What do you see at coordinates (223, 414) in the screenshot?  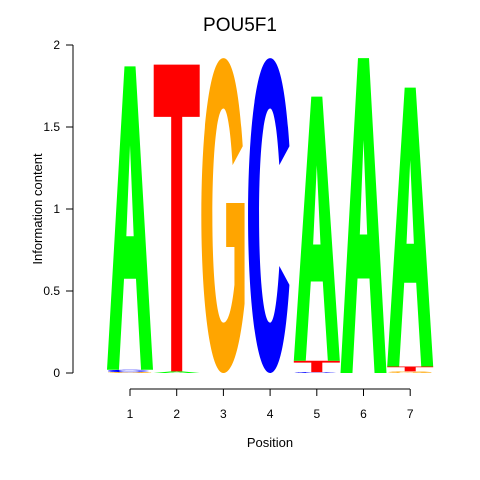 I see `x-tick-label: 3` at bounding box center [223, 414].